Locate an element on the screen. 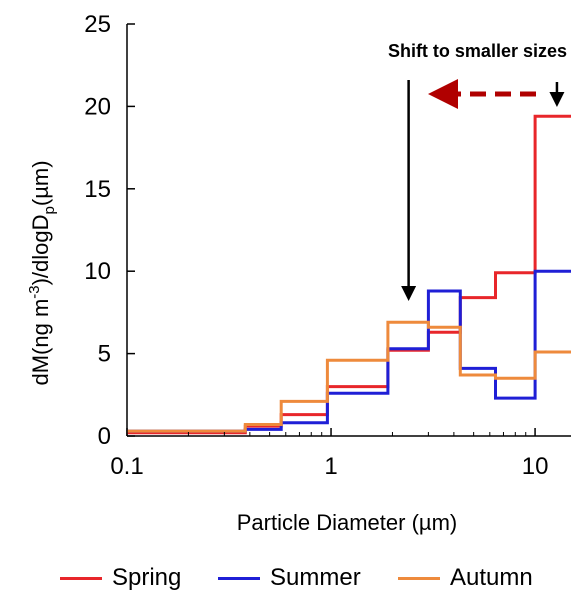 Image resolution: width=583 pixels, height=600 pixels. legend: Spring Summer Autumn is located at coordinates (291, 578).